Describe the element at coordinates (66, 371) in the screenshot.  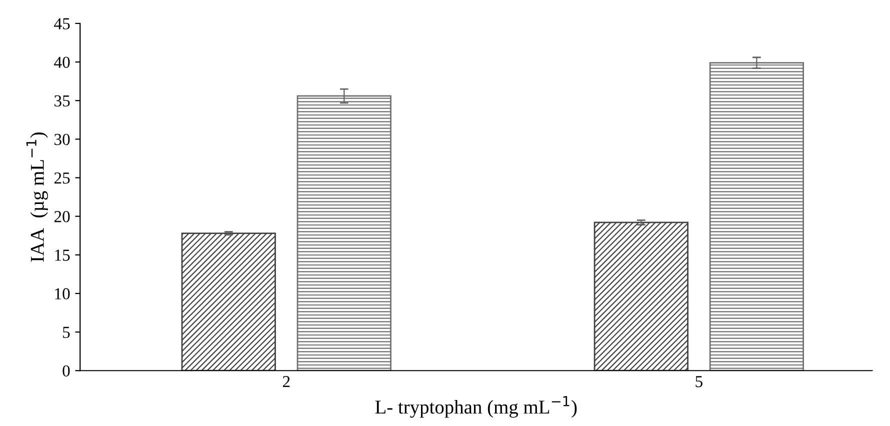
I see `y-tick-label: 0` at that location.